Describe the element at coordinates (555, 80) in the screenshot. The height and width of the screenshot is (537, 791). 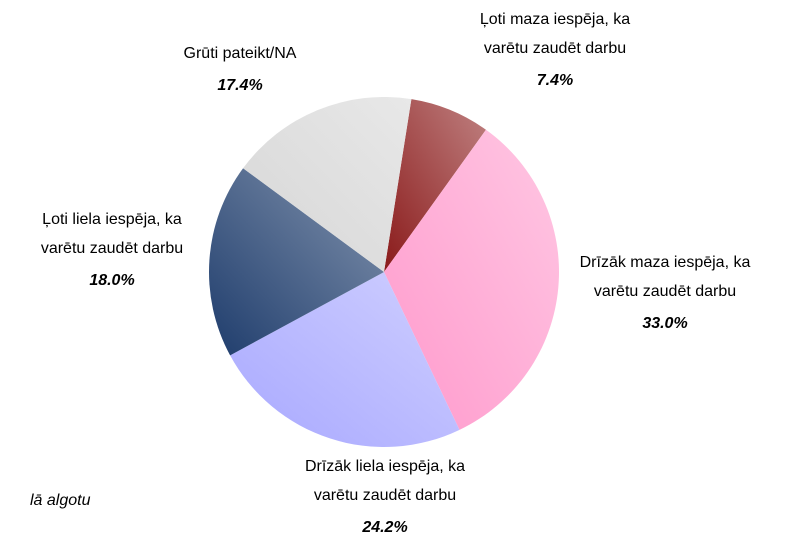
I see `value-label: 7.4%` at that location.